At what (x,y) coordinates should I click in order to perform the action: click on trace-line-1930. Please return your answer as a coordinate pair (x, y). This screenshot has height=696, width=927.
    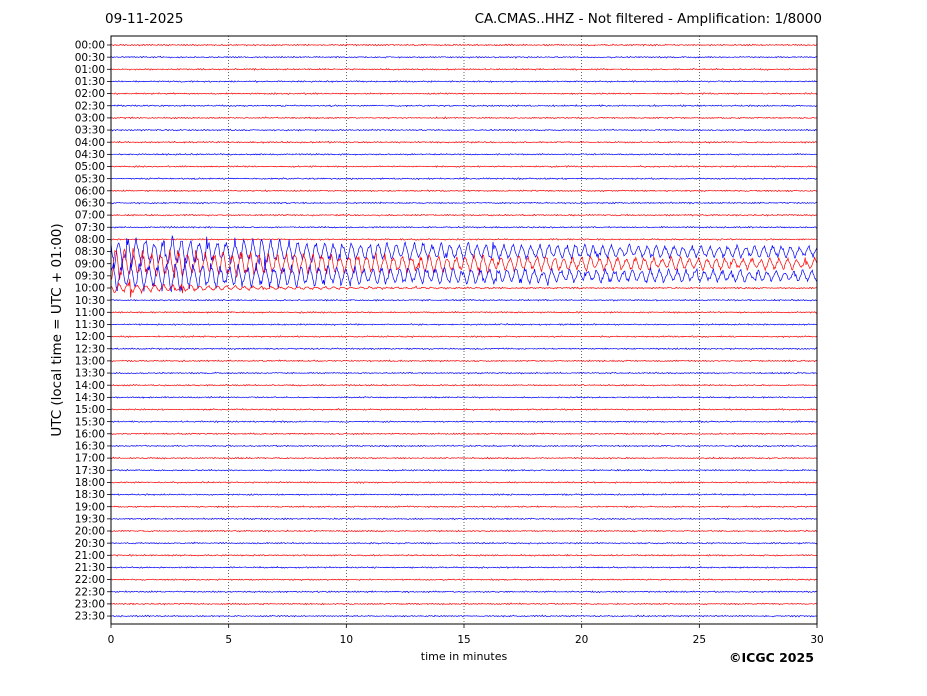
    Looking at the image, I should click on (464, 519).